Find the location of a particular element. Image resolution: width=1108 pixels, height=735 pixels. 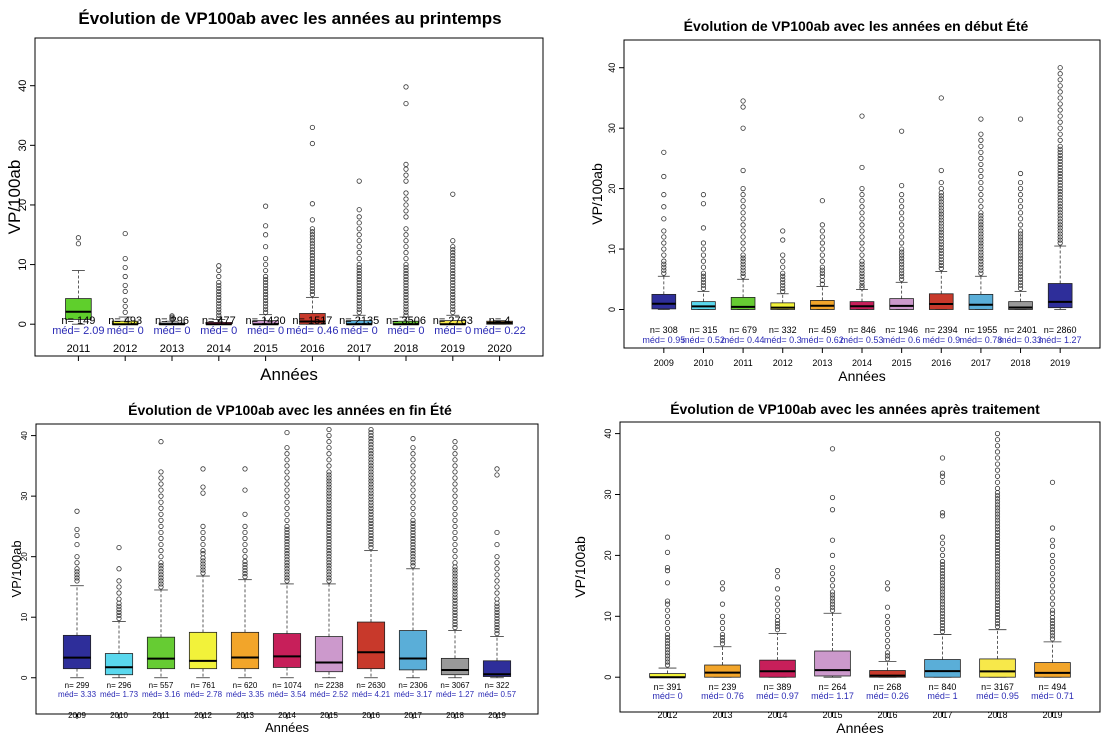

x-tick-label-2: 2009 is located at coordinates (77, 715).